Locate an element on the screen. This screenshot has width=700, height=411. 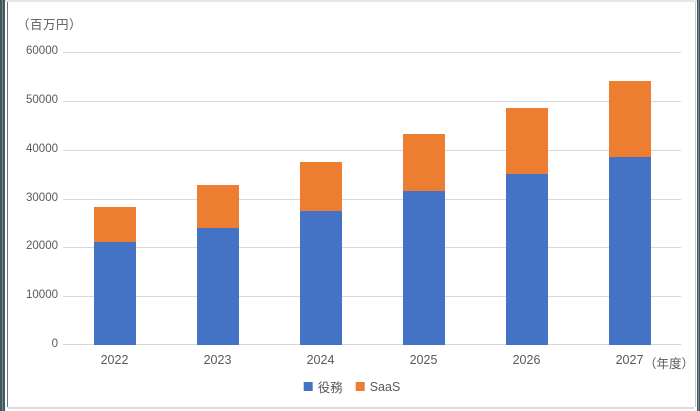
x-tick-label-2027: 2027 is located at coordinates (629, 360).